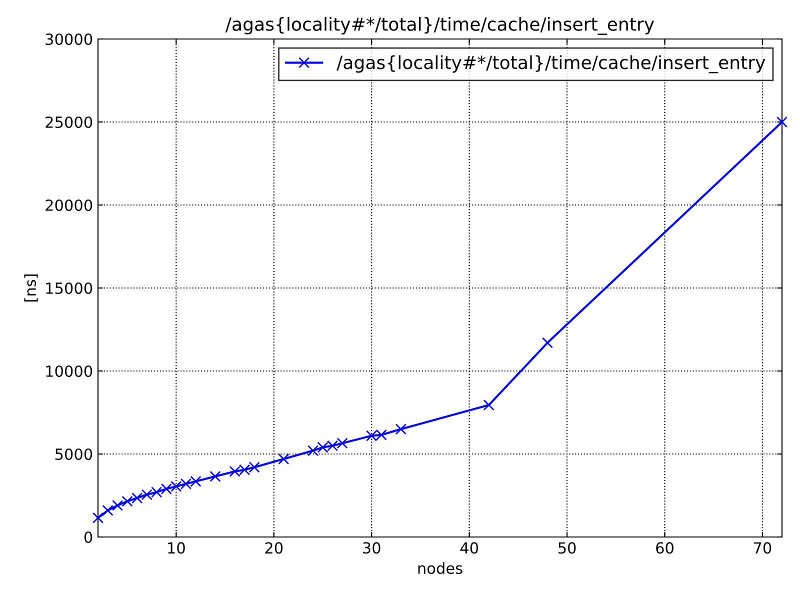 The image size is (800, 600). Describe the element at coordinates (69, 122) in the screenshot. I see `y-tick-label: 25000` at that location.